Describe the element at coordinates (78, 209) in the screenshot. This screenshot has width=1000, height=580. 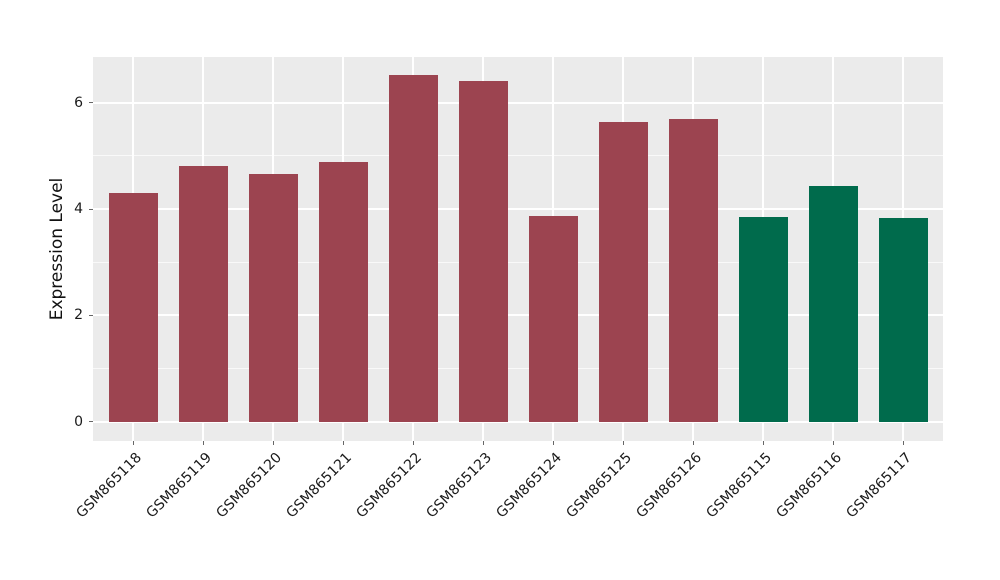
I see `y-tick-label: 4` at that location.